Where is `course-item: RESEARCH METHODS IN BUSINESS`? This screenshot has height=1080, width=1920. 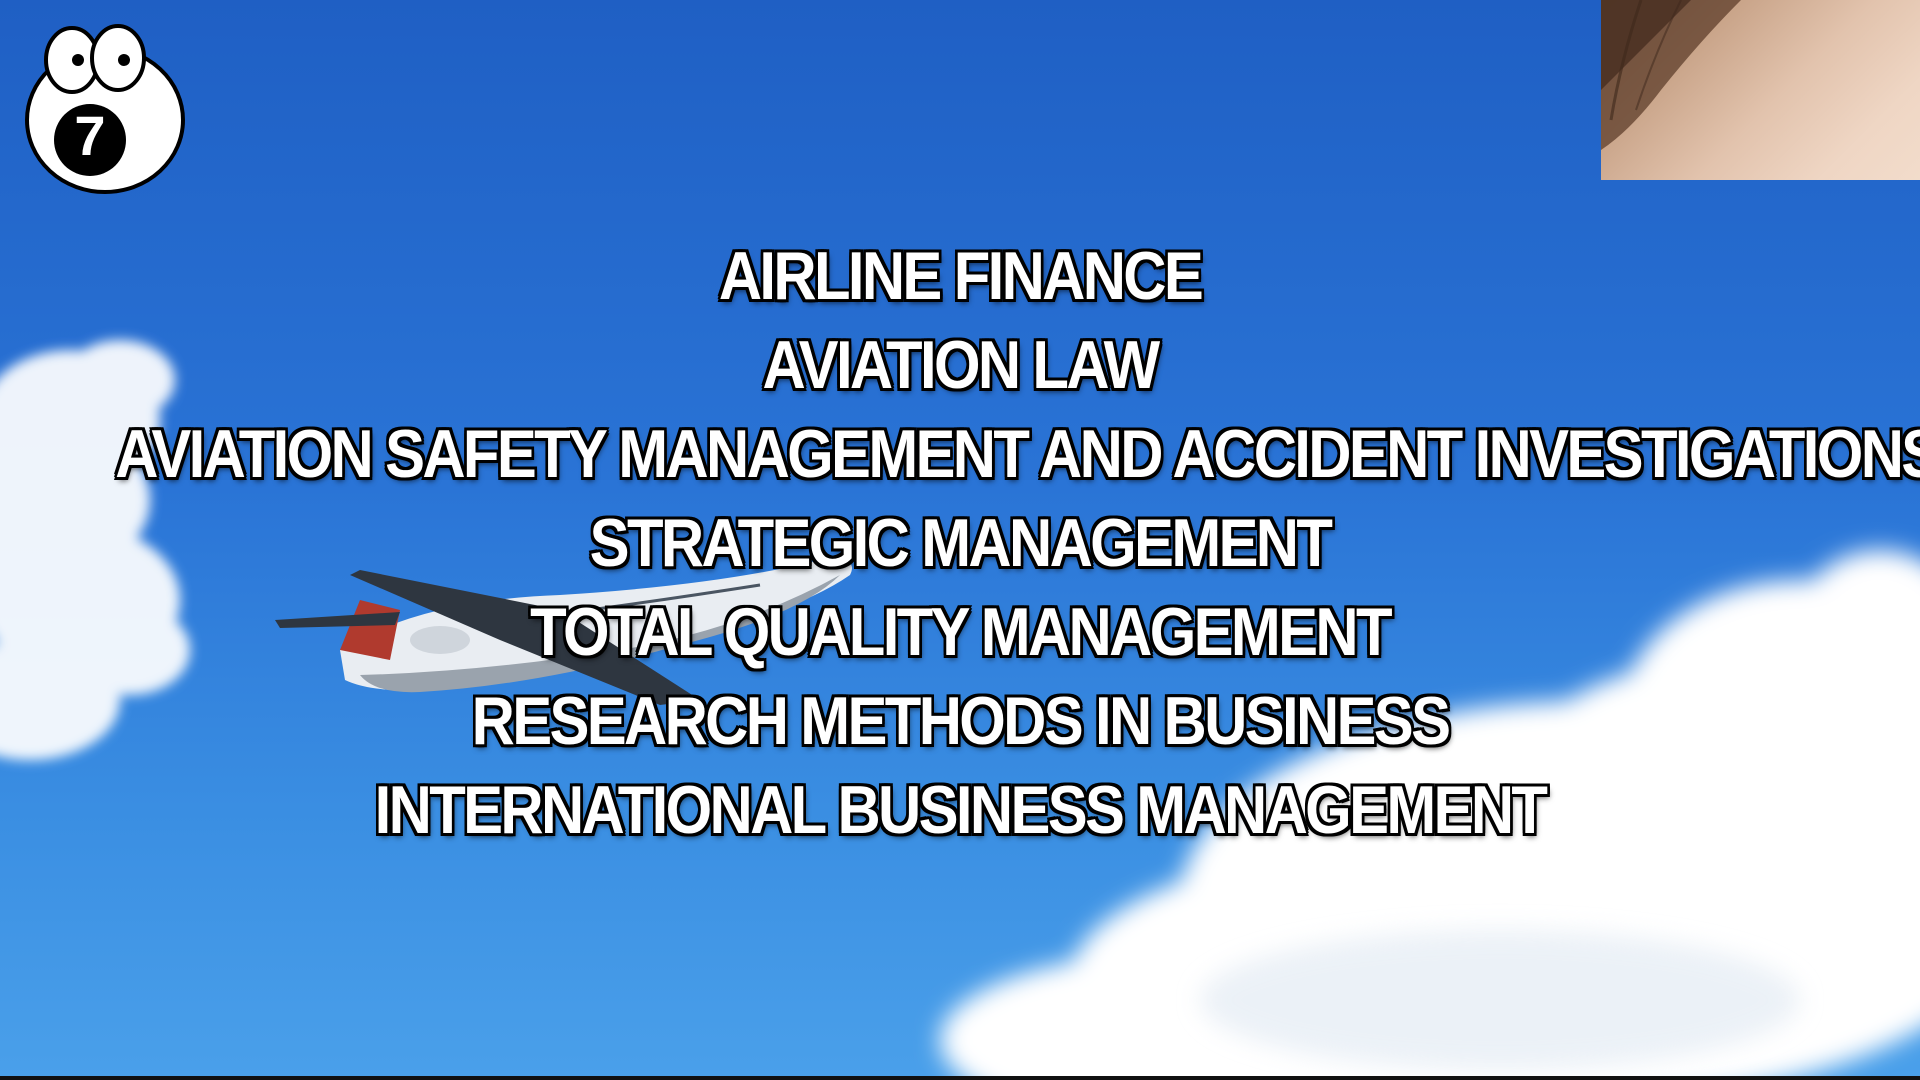 course-item: RESEARCH METHODS IN BUSINESS is located at coordinates (961, 721).